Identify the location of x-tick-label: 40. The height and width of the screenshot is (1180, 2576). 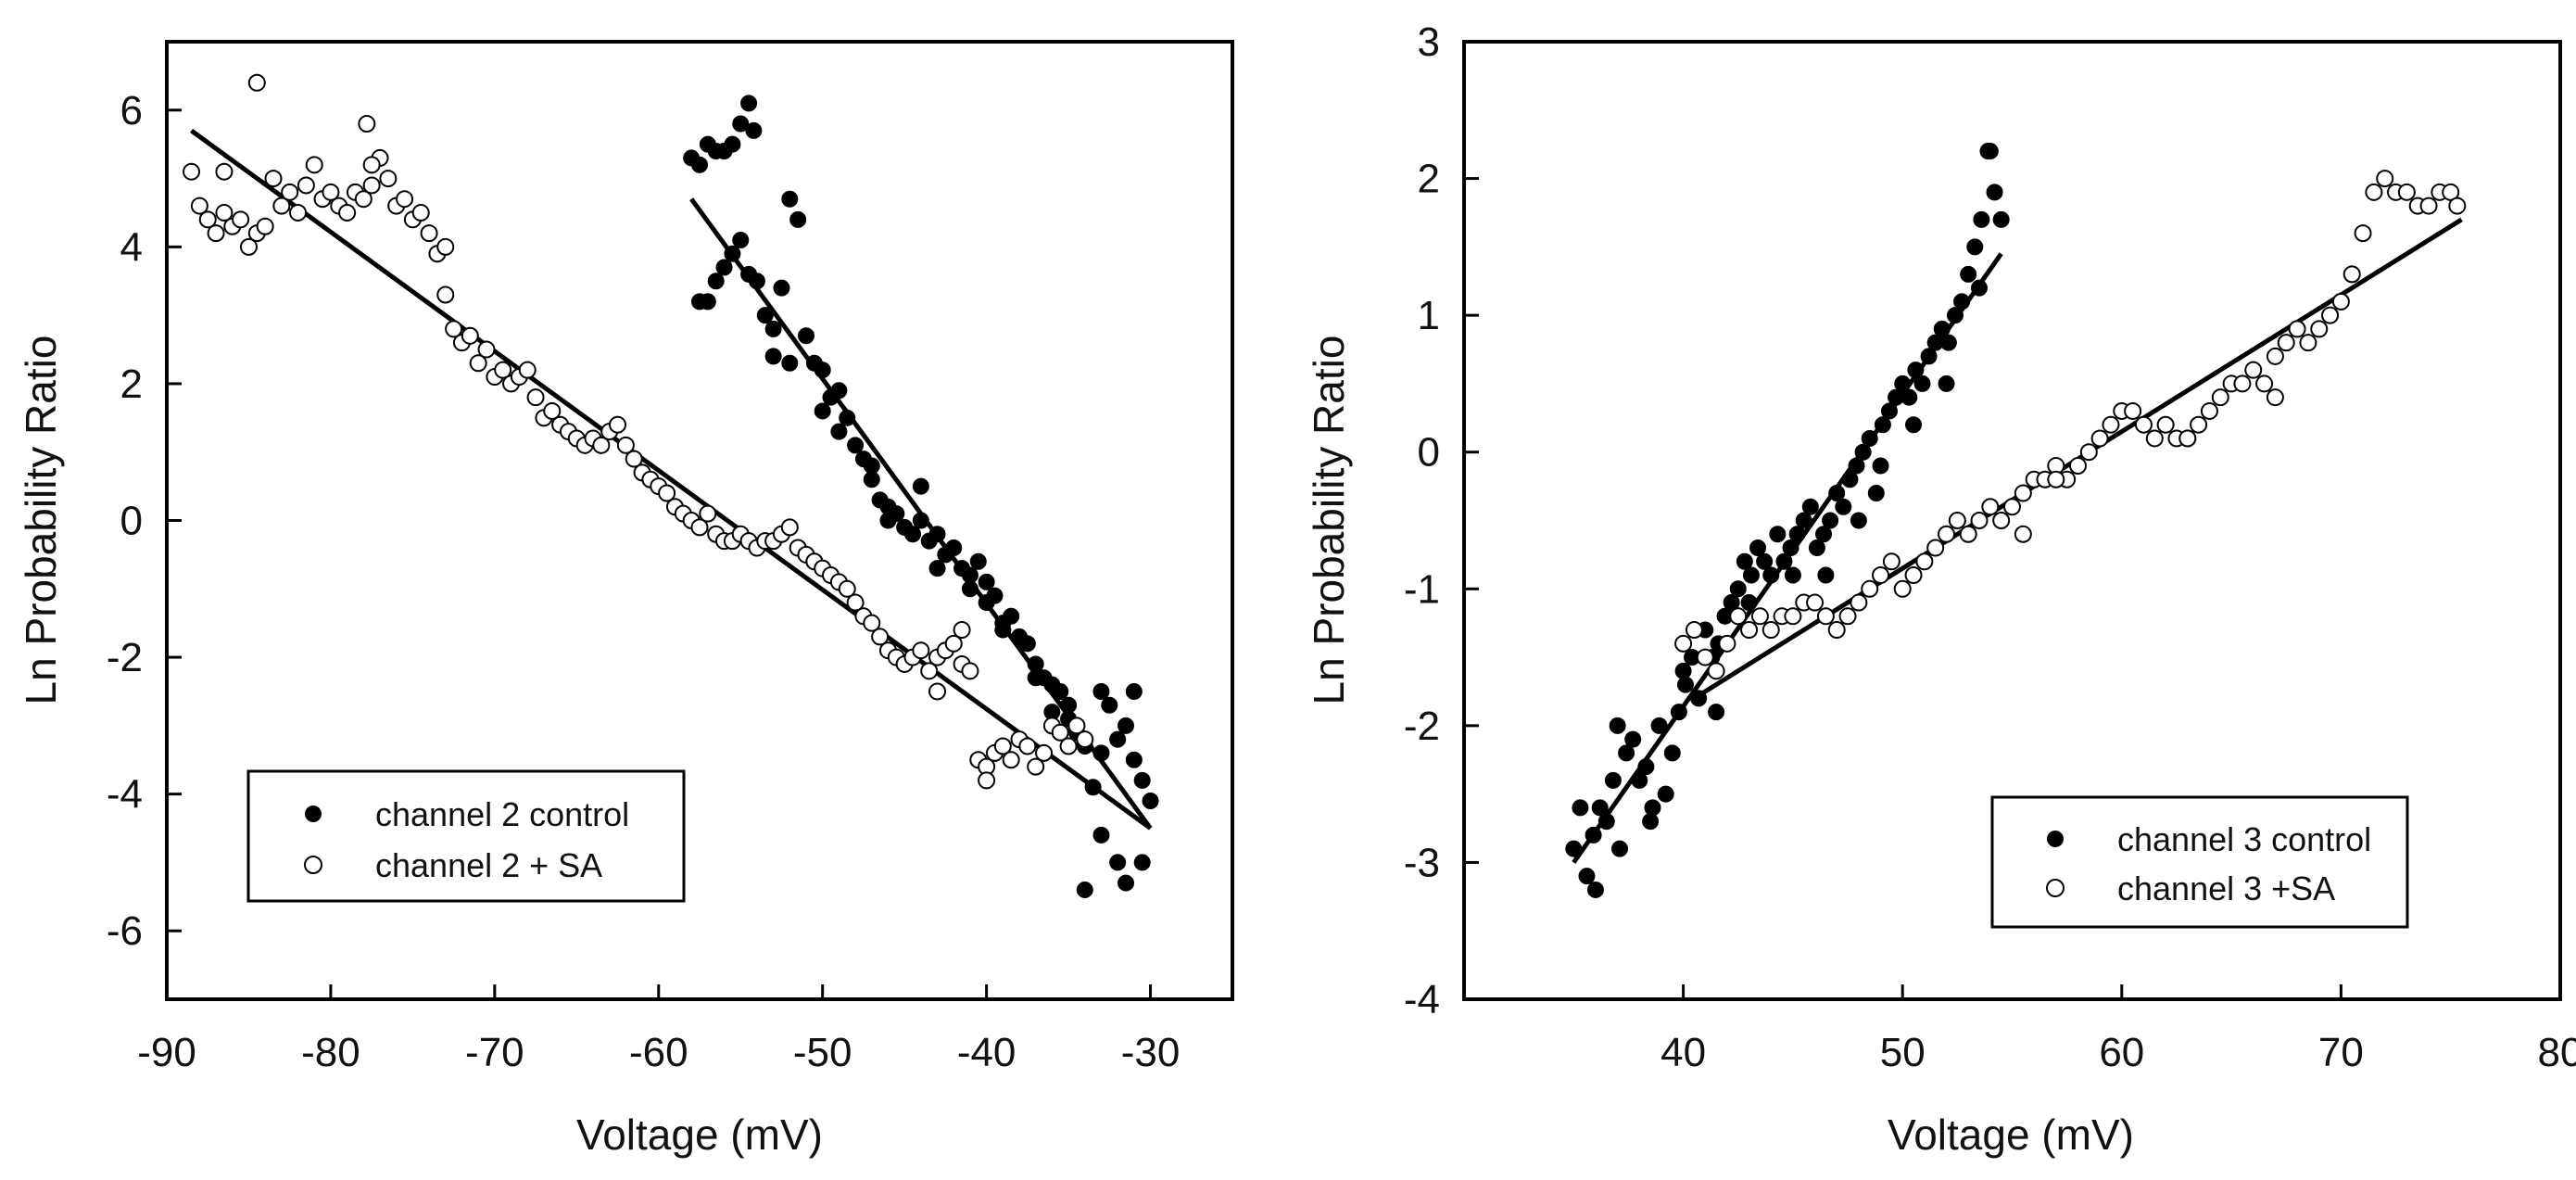
(1684, 1052).